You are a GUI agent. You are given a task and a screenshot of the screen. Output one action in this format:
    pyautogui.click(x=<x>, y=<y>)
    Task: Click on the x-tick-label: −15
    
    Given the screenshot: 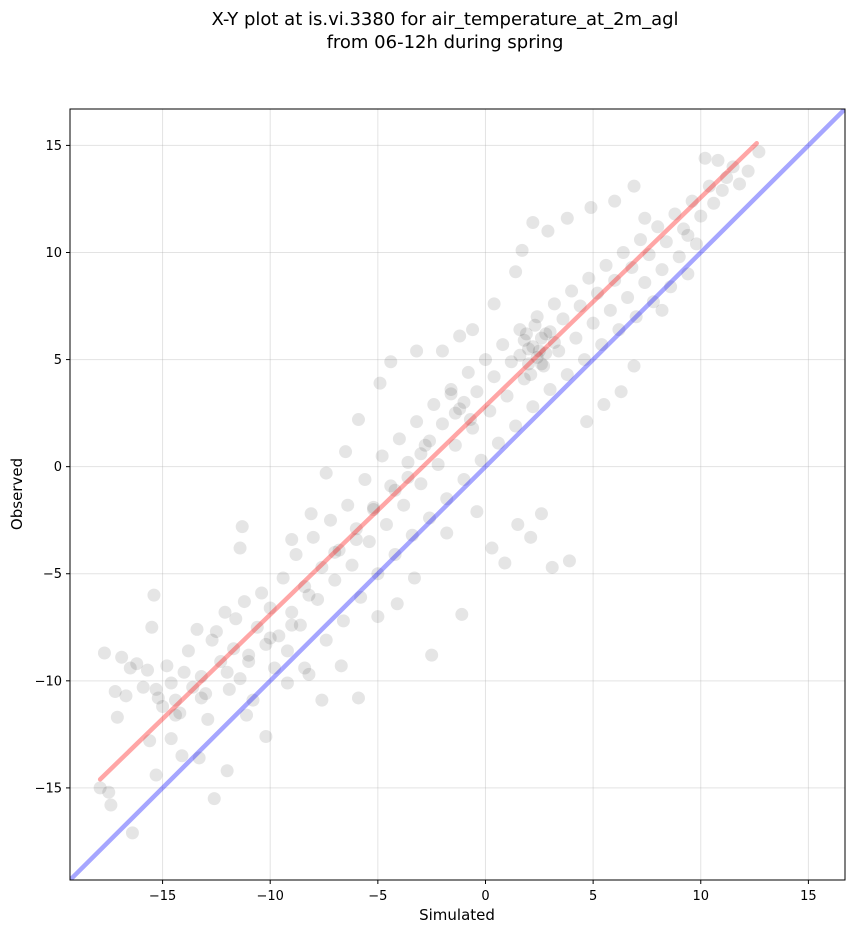 What is the action you would take?
    pyautogui.click(x=162, y=896)
    